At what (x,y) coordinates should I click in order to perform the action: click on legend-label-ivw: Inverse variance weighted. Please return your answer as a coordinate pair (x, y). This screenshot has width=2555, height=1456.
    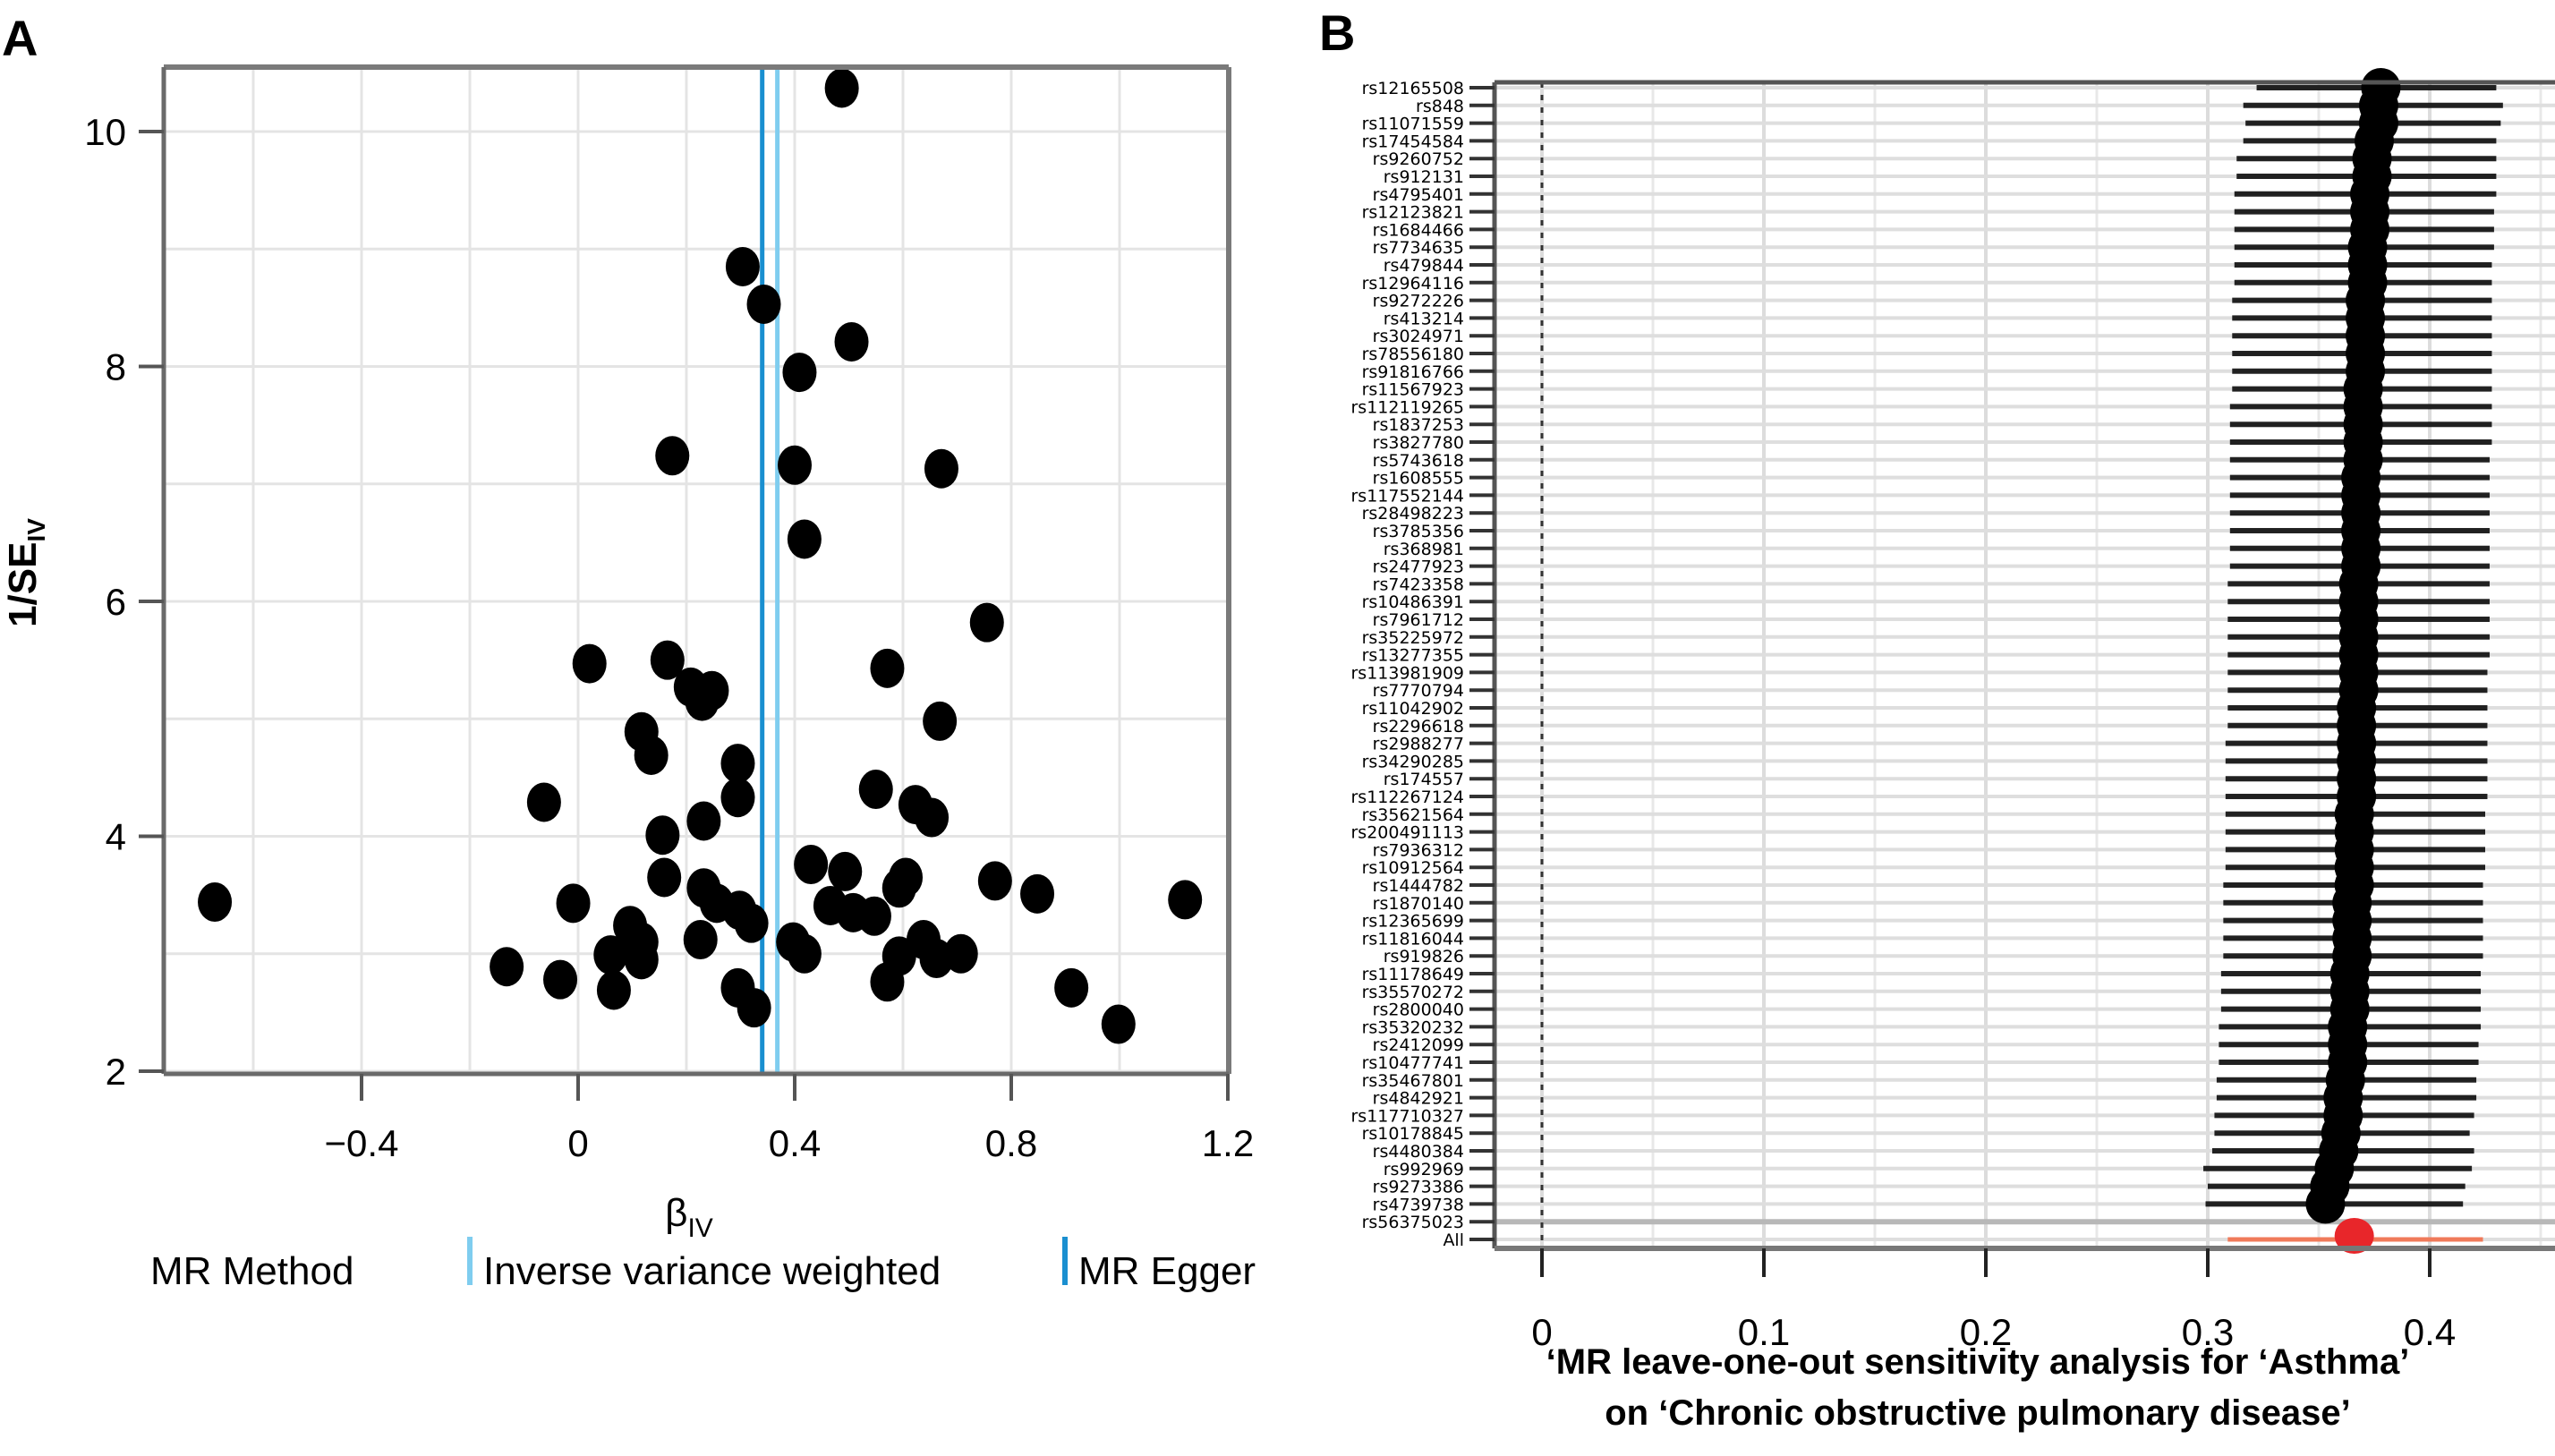
    Looking at the image, I should click on (712, 1271).